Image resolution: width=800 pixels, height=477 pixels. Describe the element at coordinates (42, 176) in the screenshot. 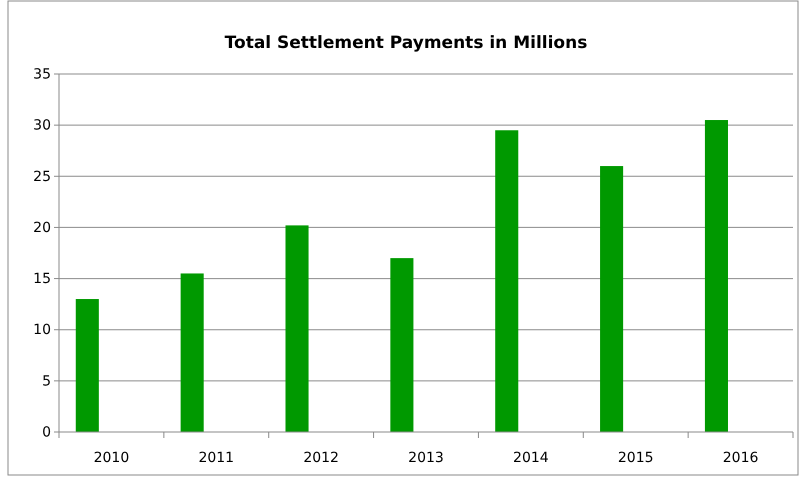

I see `y-tick-label: 25` at that location.